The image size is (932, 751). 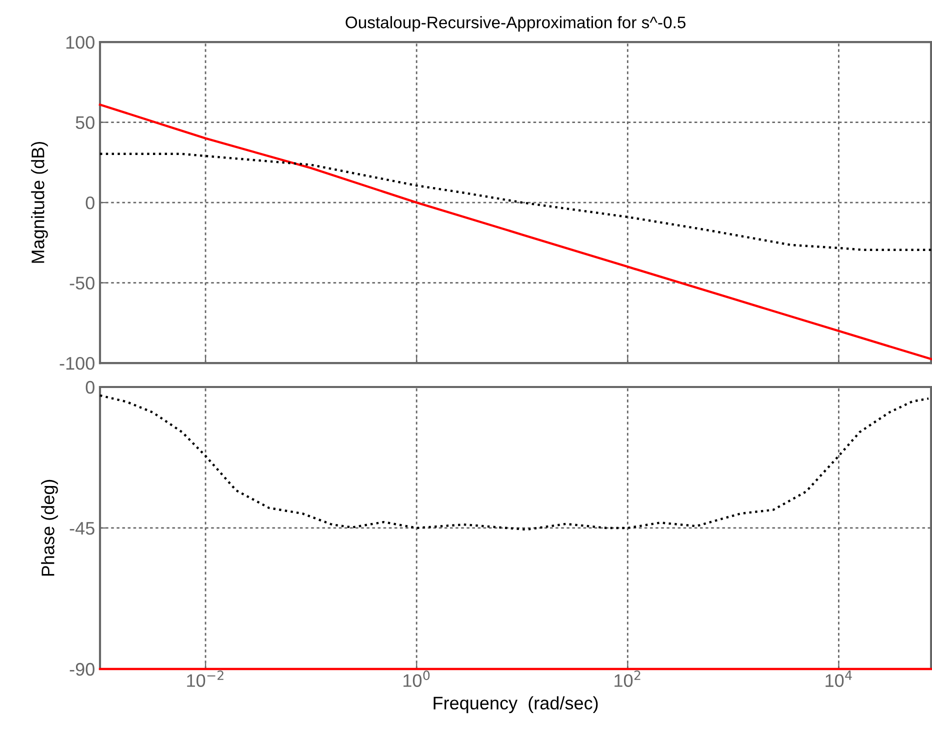 What do you see at coordinates (39, 202) in the screenshot?
I see `y-axis-title: Magnitude (dB)` at bounding box center [39, 202].